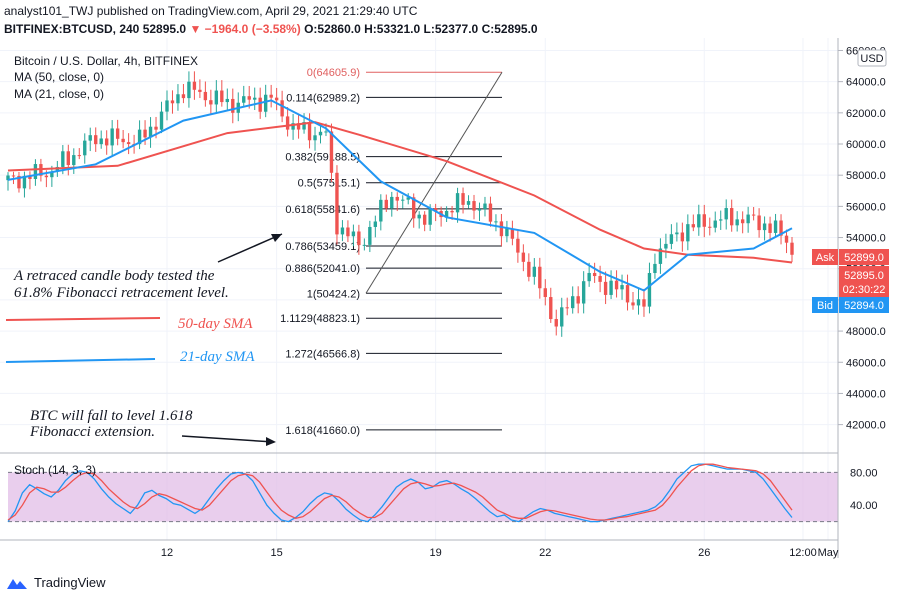 The image size is (911, 603). I want to click on ask-price-box, so click(864, 257).